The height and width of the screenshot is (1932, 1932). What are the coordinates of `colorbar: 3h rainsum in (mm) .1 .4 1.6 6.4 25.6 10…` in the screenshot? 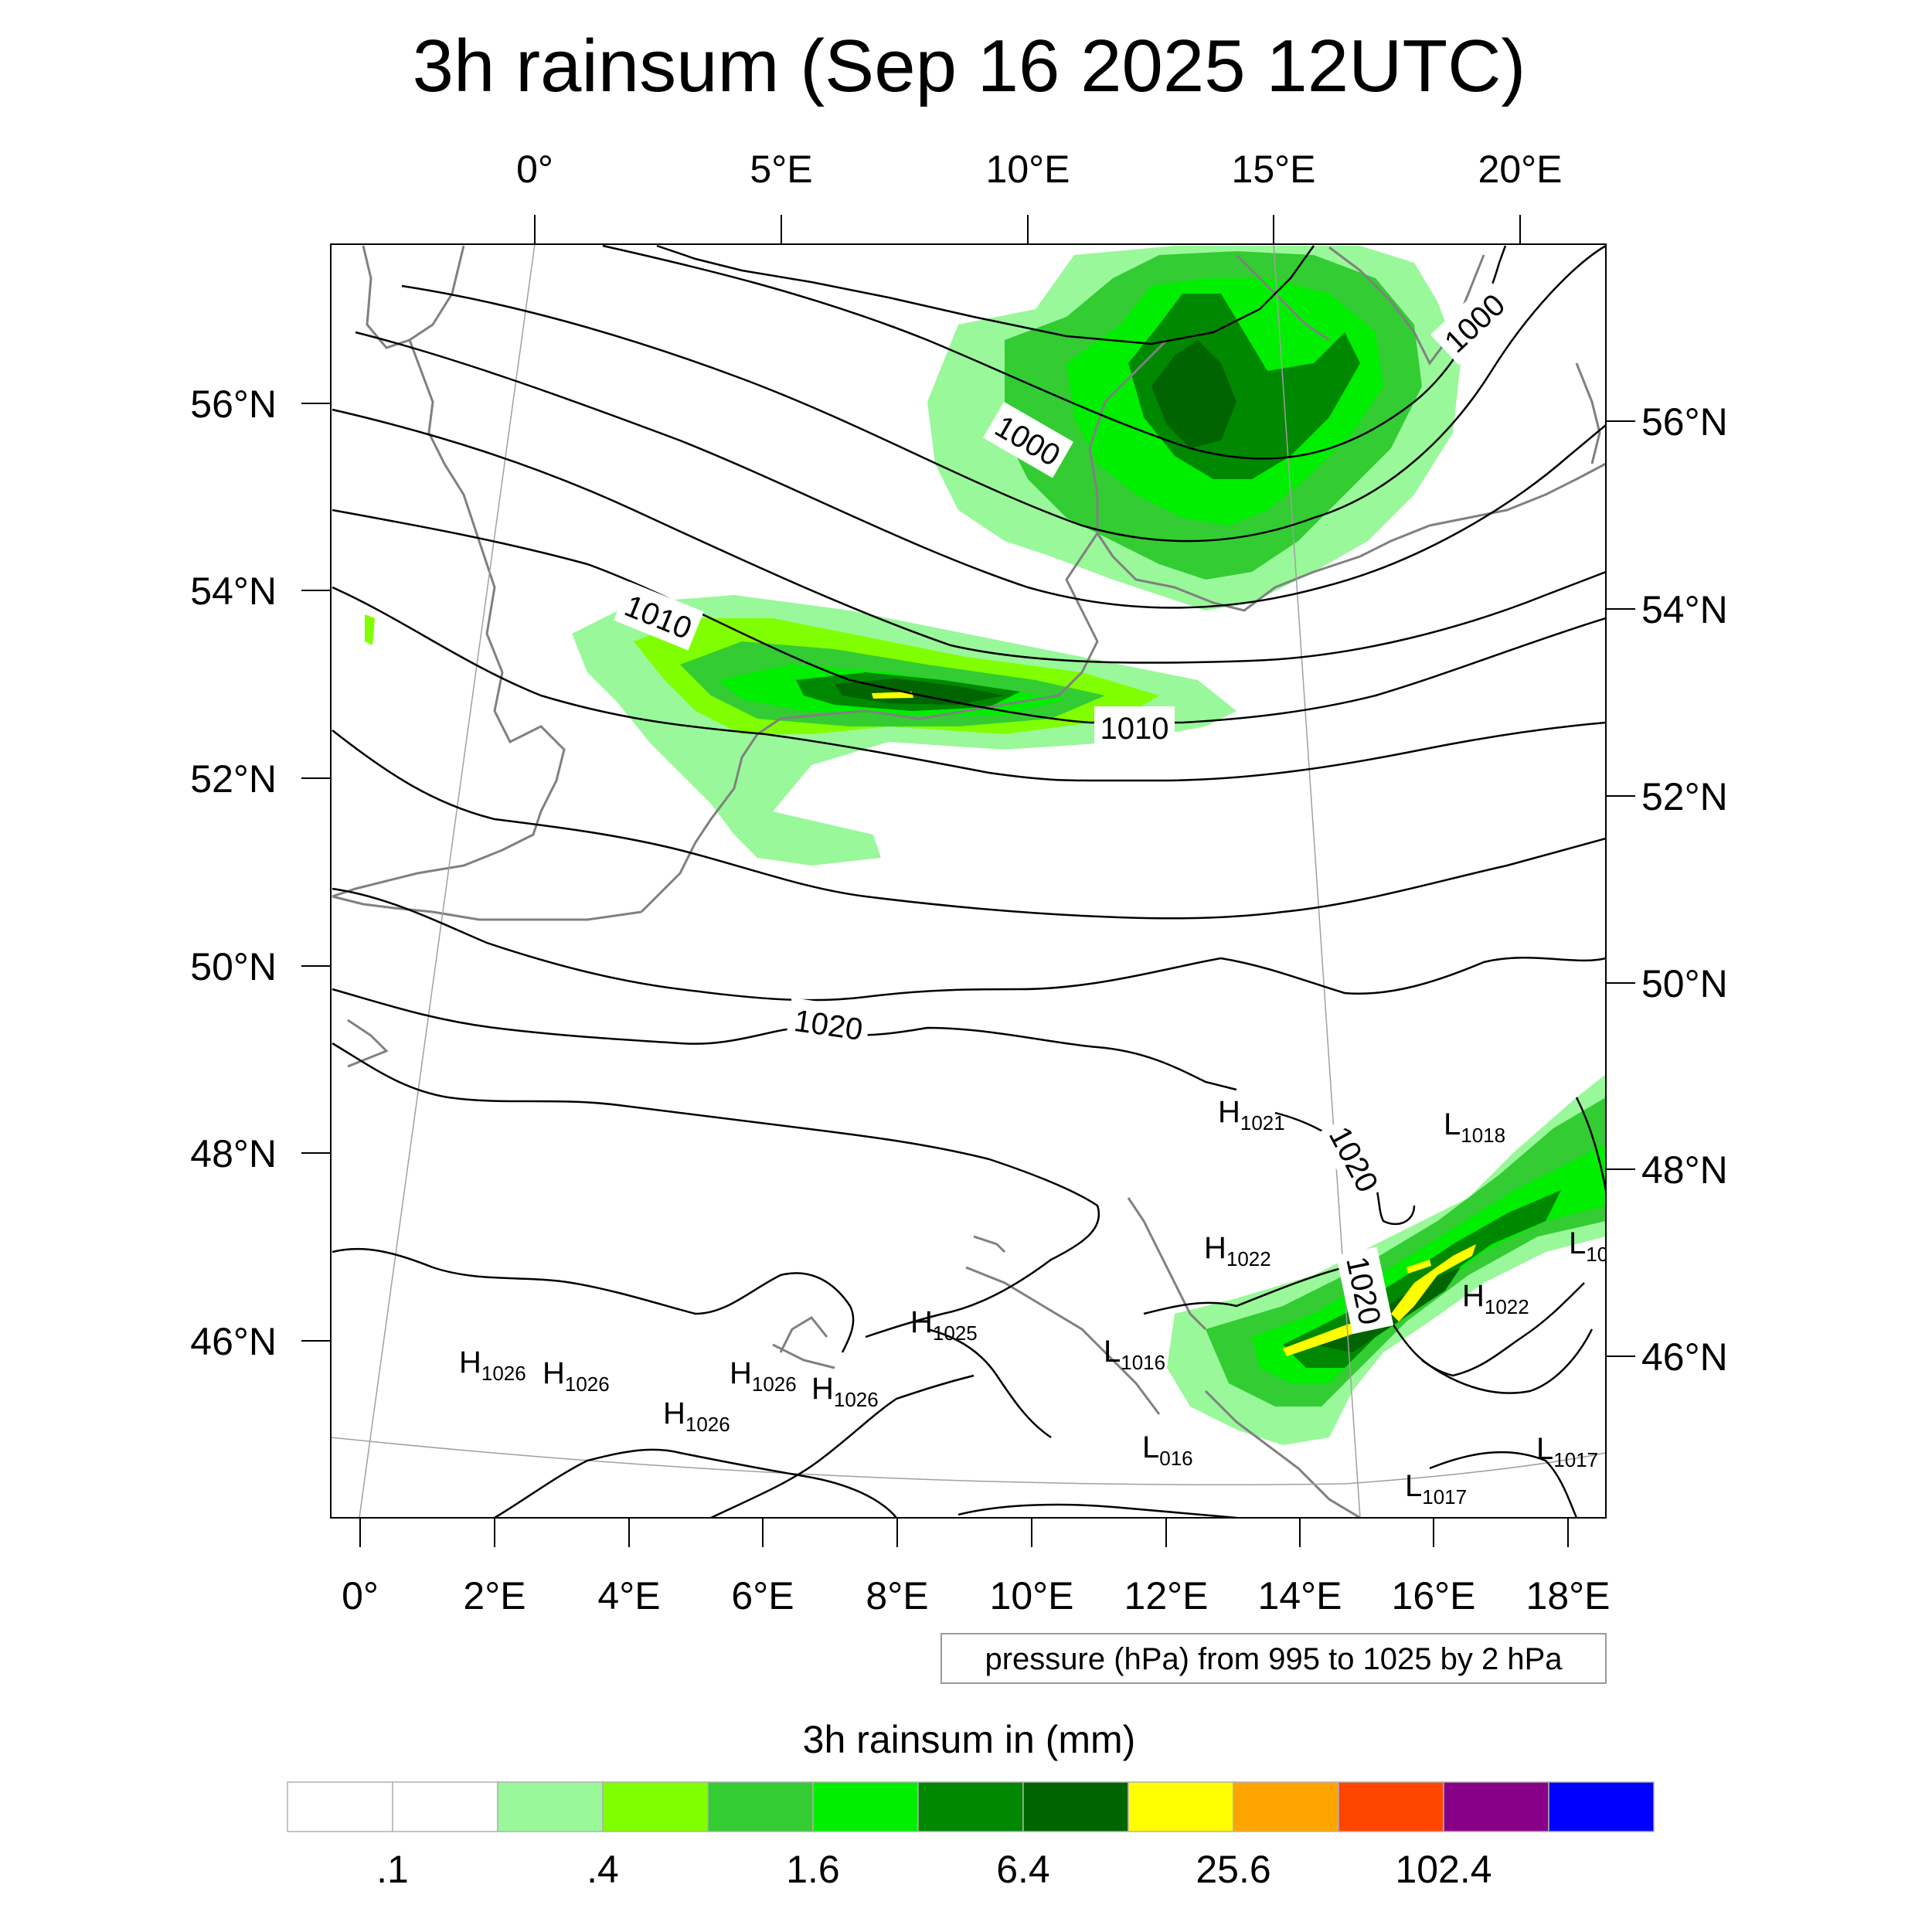 It's located at (971, 1804).